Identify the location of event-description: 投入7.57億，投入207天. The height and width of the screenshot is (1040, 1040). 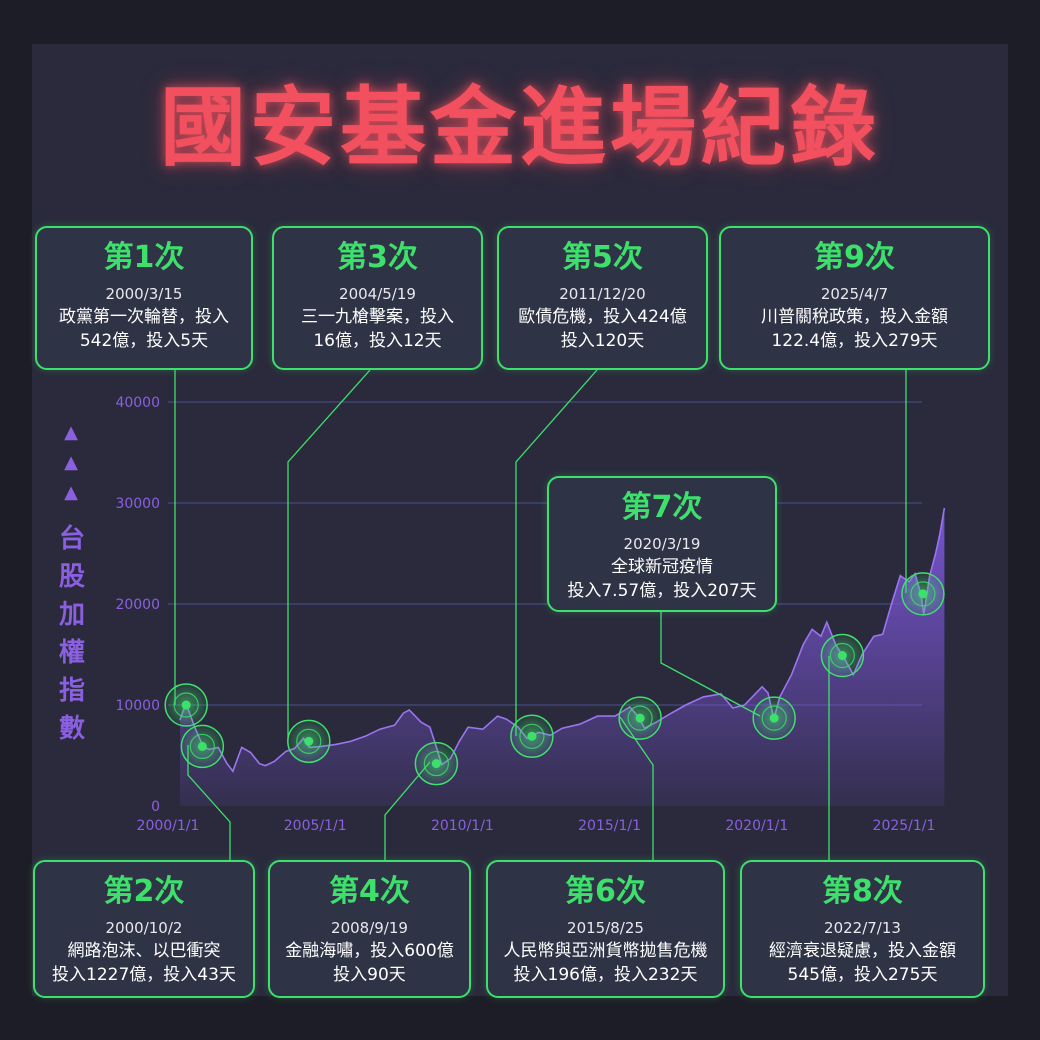
(662, 591).